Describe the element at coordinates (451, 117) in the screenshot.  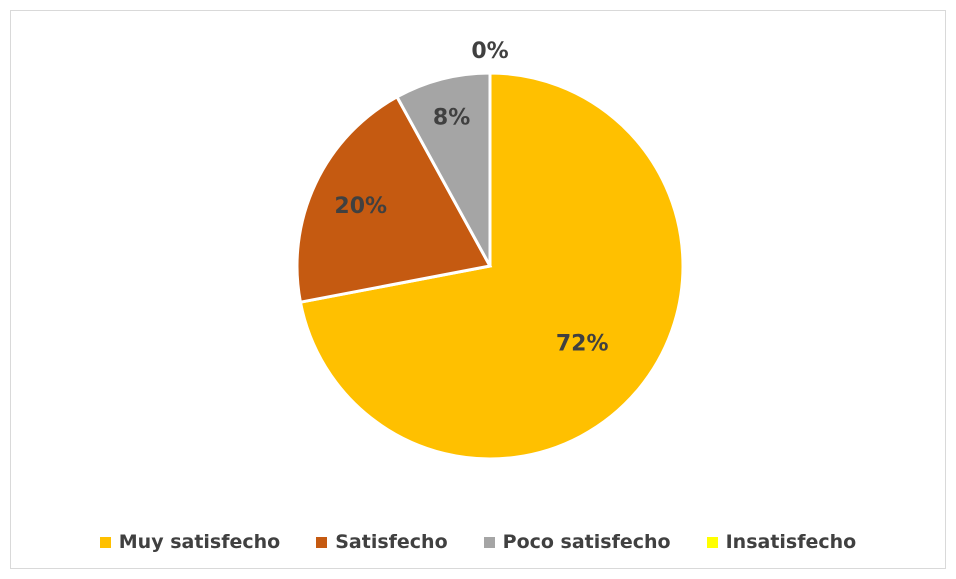
I see `data-label-poco-satisfecho: 8%` at that location.